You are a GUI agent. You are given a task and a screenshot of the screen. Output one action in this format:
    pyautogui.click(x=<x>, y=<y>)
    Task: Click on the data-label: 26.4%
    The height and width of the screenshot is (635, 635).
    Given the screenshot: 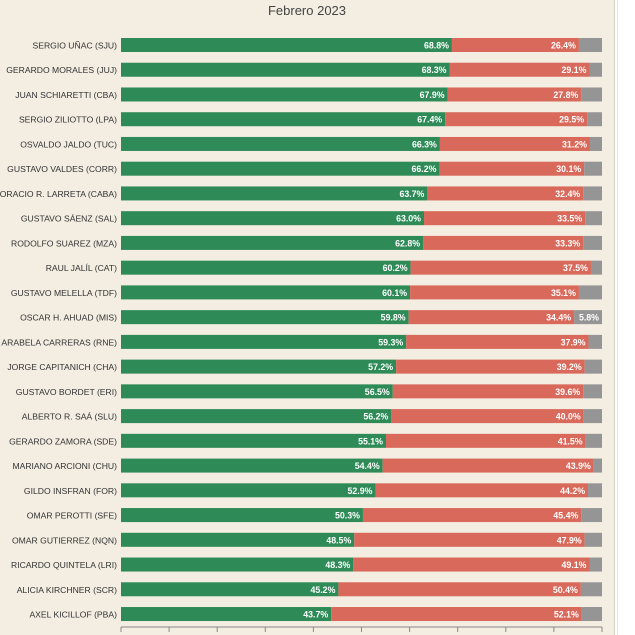 What is the action you would take?
    pyautogui.click(x=563, y=46)
    